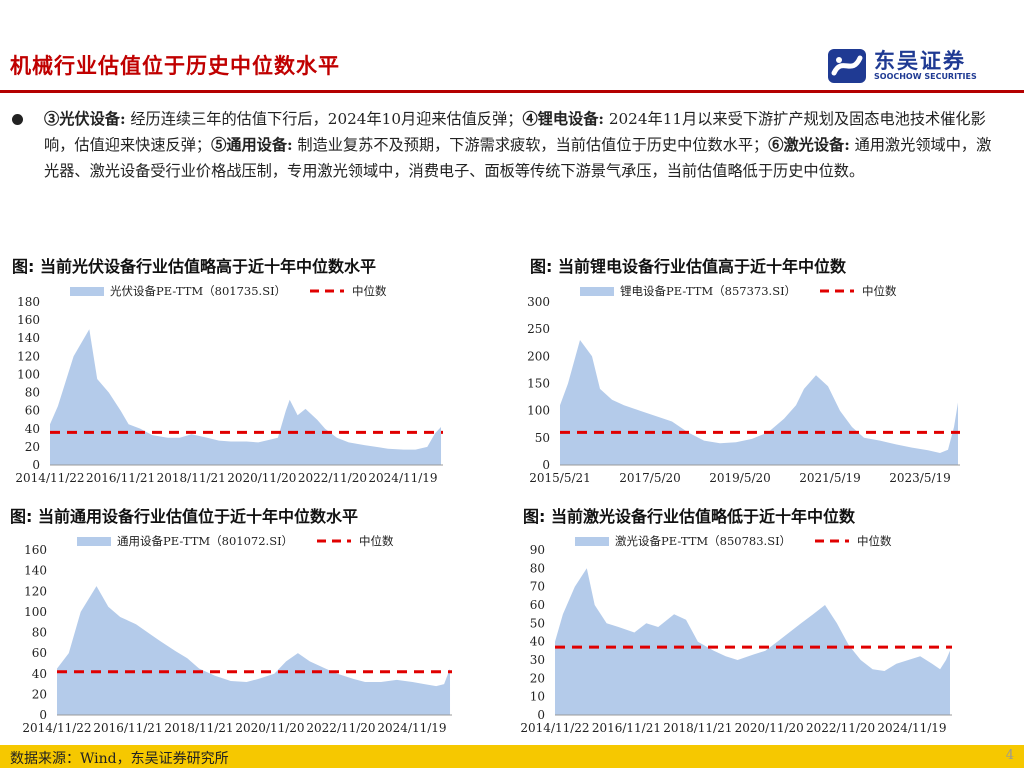 The image size is (1024, 768). What do you see at coordinates (538, 302) in the screenshot?
I see `y-tick-label: 300` at bounding box center [538, 302].